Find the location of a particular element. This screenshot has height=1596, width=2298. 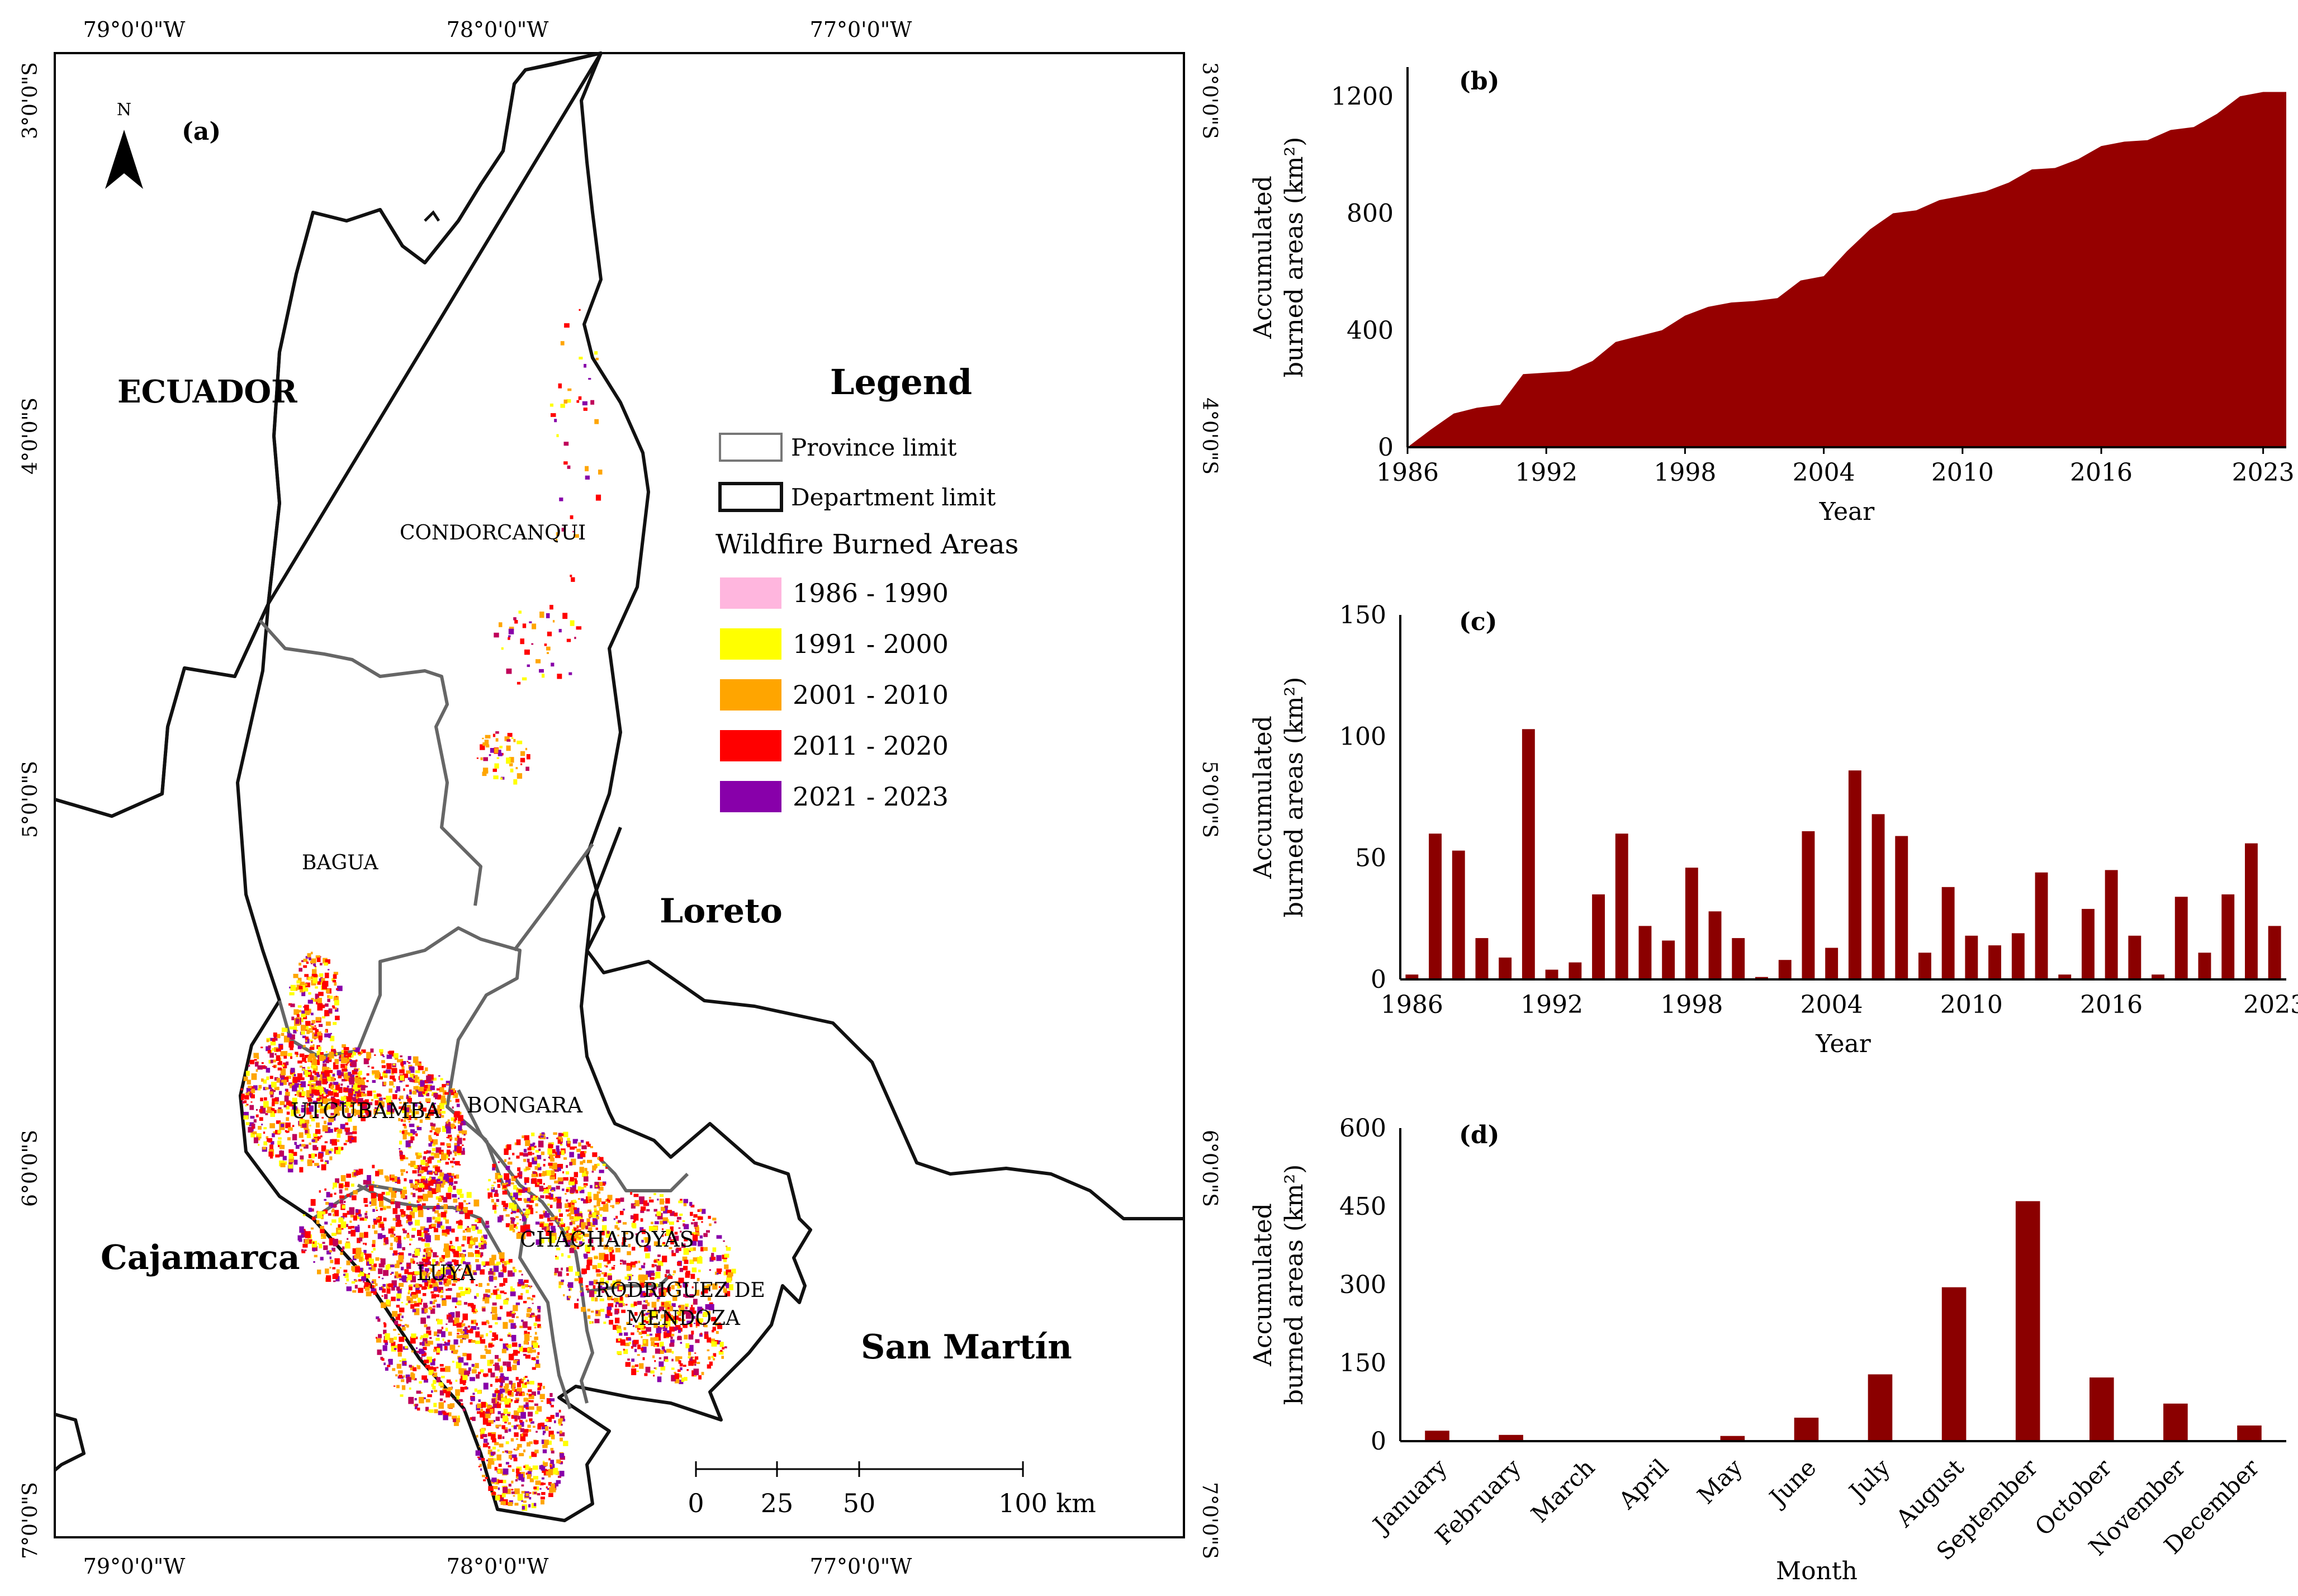

y-tick-label: 150 is located at coordinates (1362, 1363).